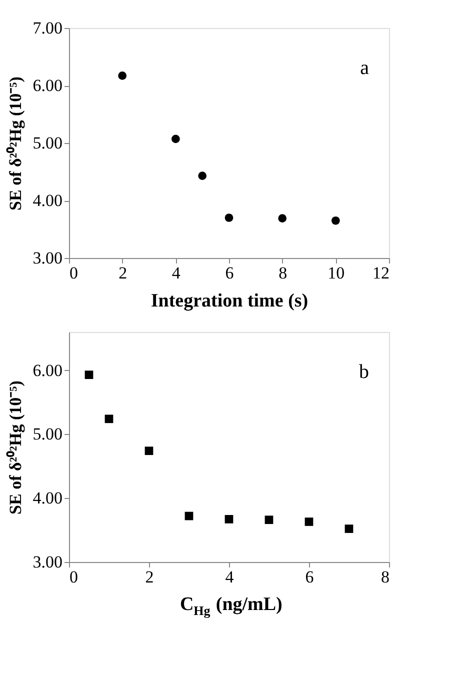  Describe the element at coordinates (229, 301) in the screenshot. I see `x-axis-title: Integration time (s)` at that location.